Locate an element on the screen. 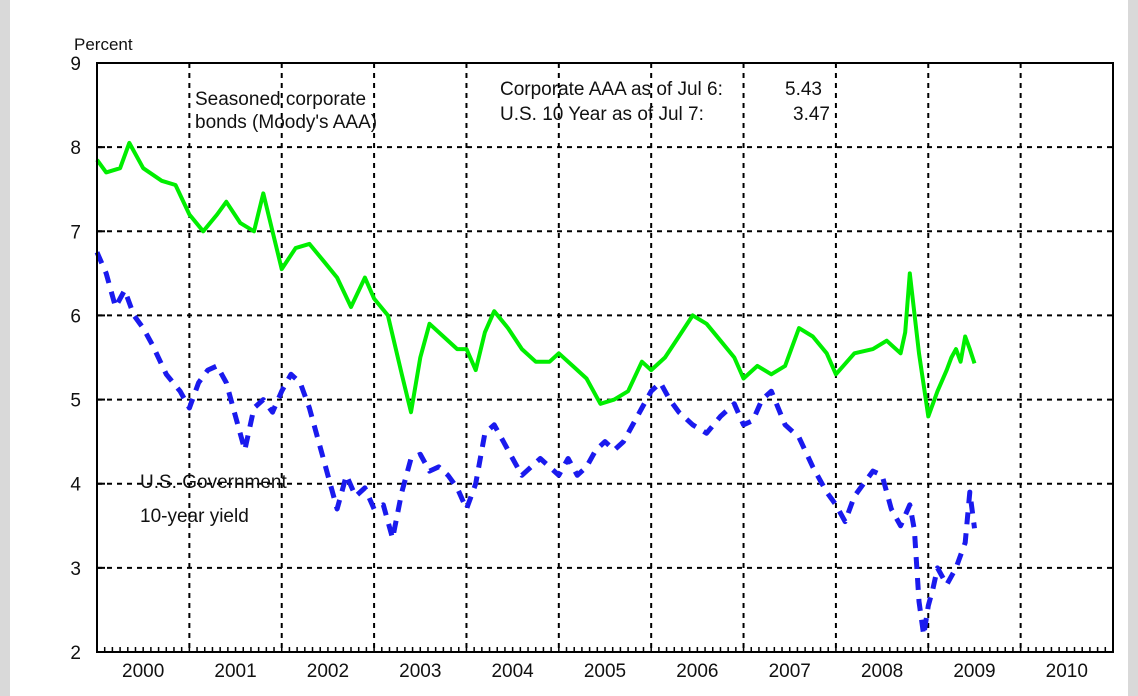 The image size is (1138, 696). x-tick-label-2009: 2009 is located at coordinates (974, 671).